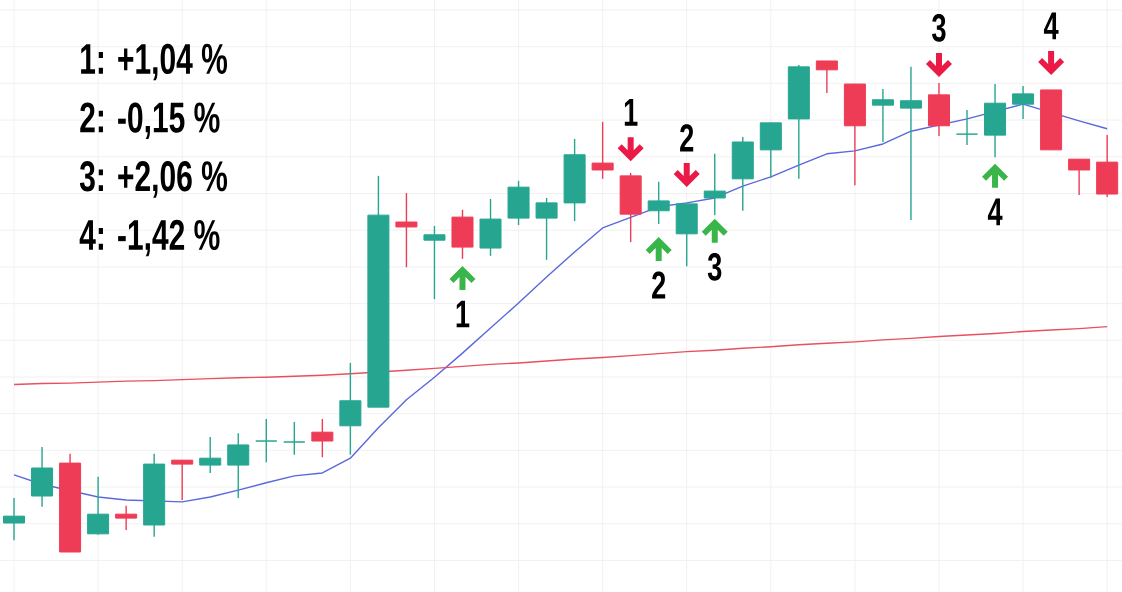 The height and width of the screenshot is (592, 1122). I want to click on annotation: 4: -1,42 %, so click(149, 238).